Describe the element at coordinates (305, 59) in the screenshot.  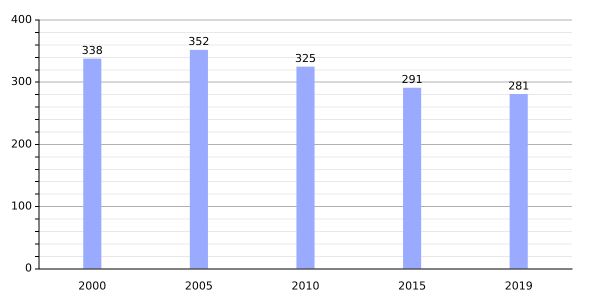
I see `data-label: 325` at that location.